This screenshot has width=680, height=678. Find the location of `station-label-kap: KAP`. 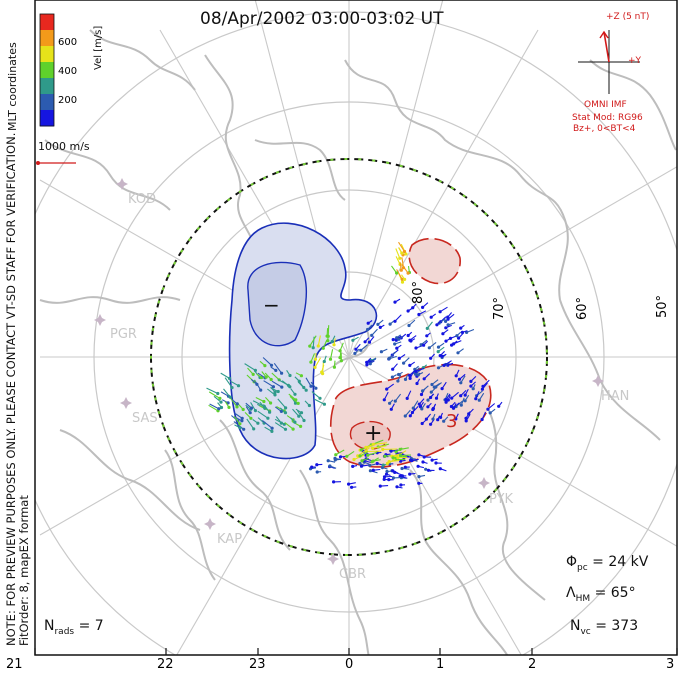

station-label-kap: KAP is located at coordinates (229, 539).